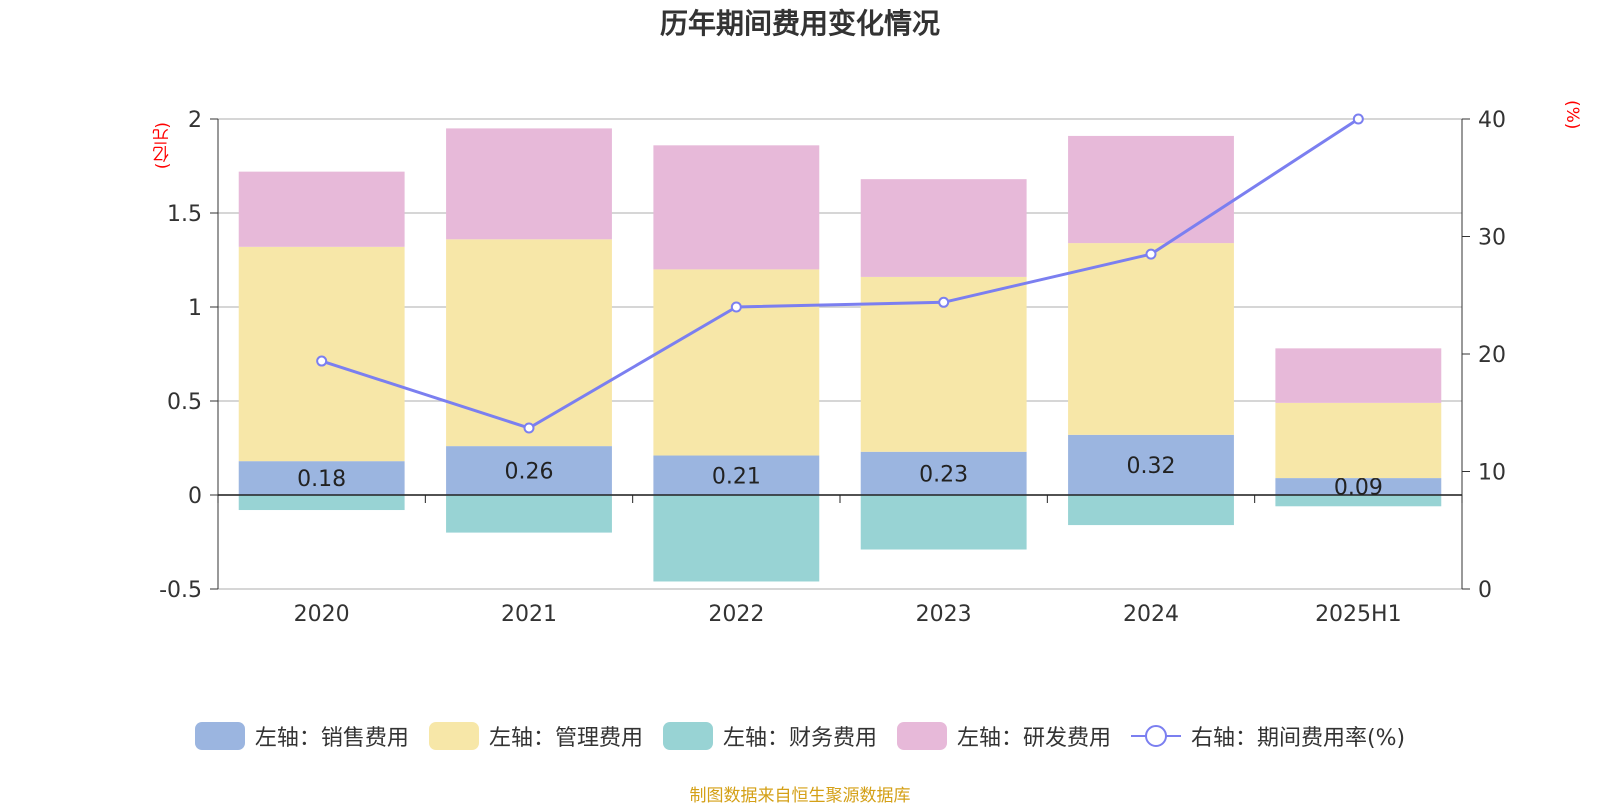 The width and height of the screenshot is (1600, 806). What do you see at coordinates (321, 209) in the screenshot?
I see `bar-3-2020` at bounding box center [321, 209].